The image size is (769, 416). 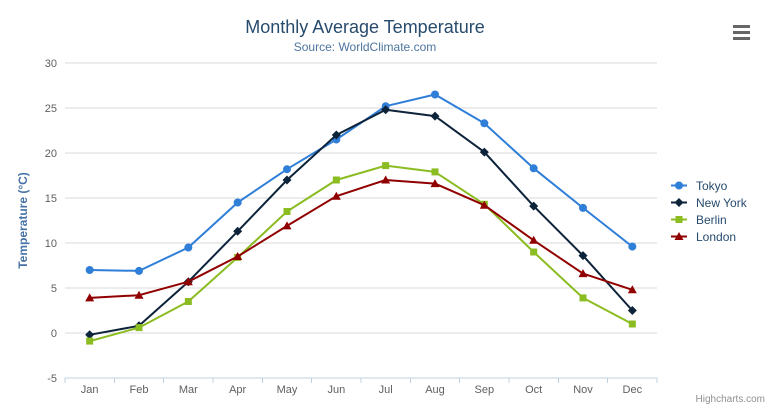 What do you see at coordinates (711, 219) in the screenshot?
I see `legend-label: Berlin` at bounding box center [711, 219].